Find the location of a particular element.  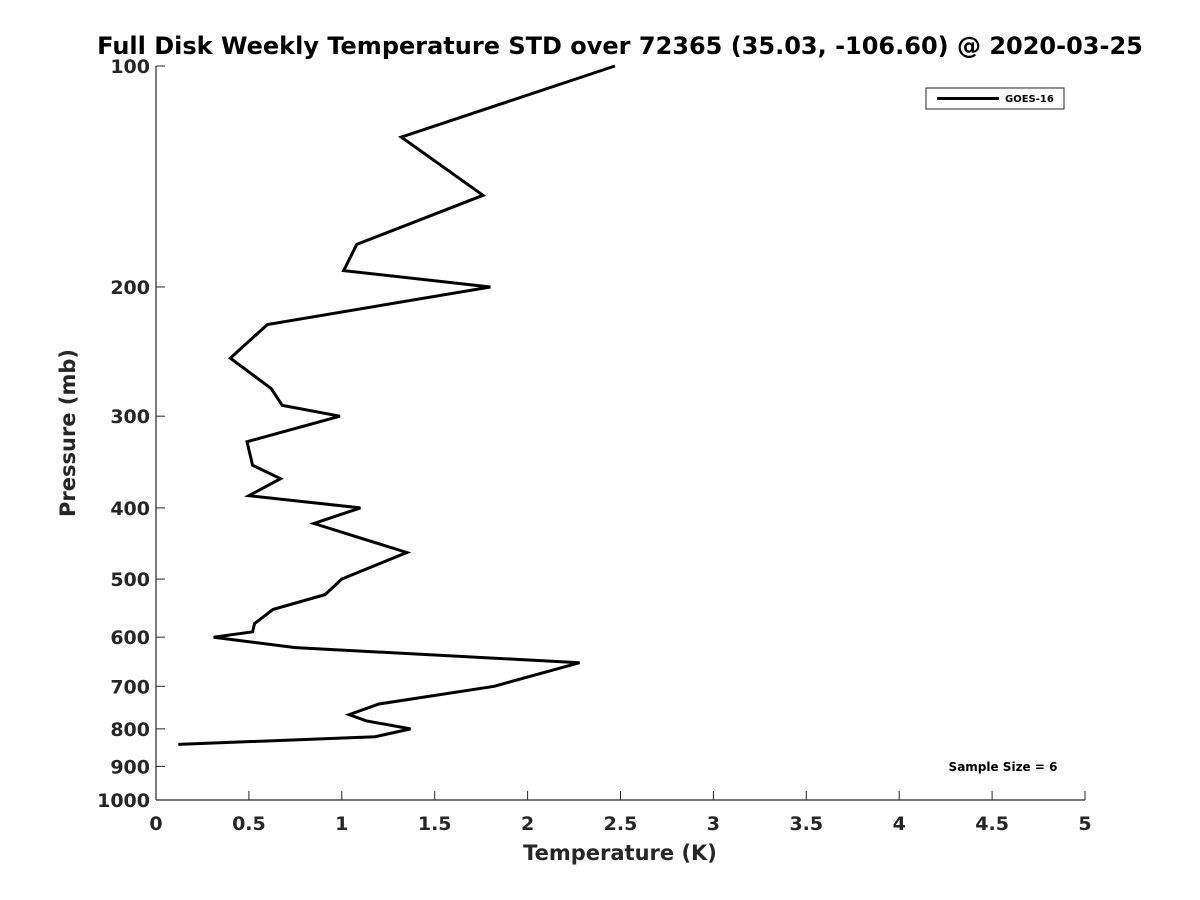

y-tick-label: 900 is located at coordinates (130, 767).